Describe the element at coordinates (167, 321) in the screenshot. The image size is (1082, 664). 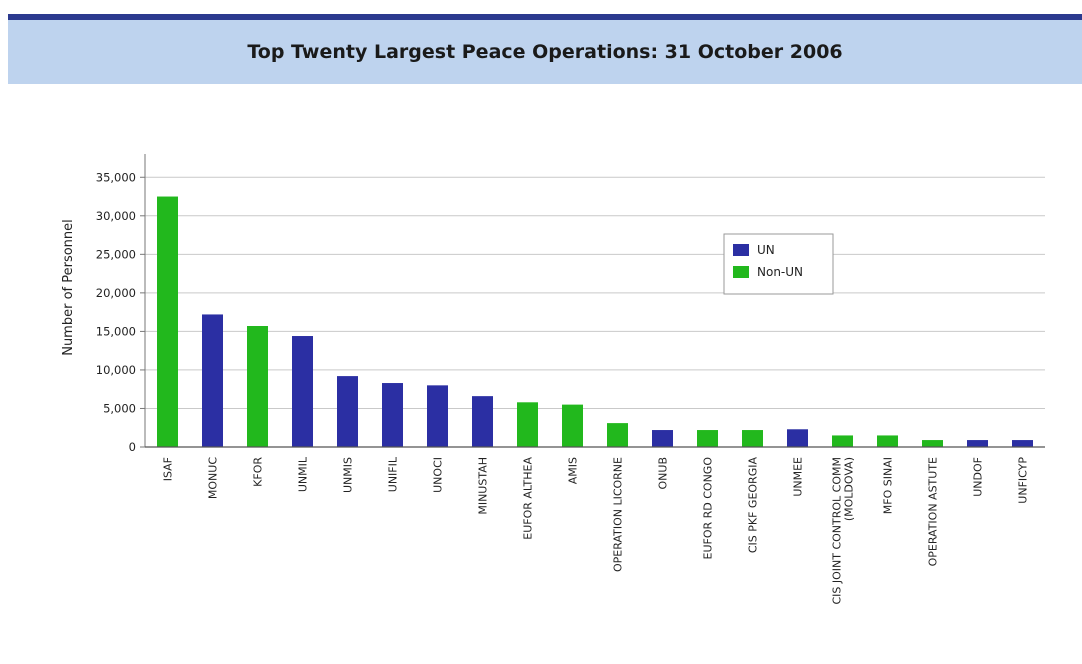
I see `bar-isaf` at that location.